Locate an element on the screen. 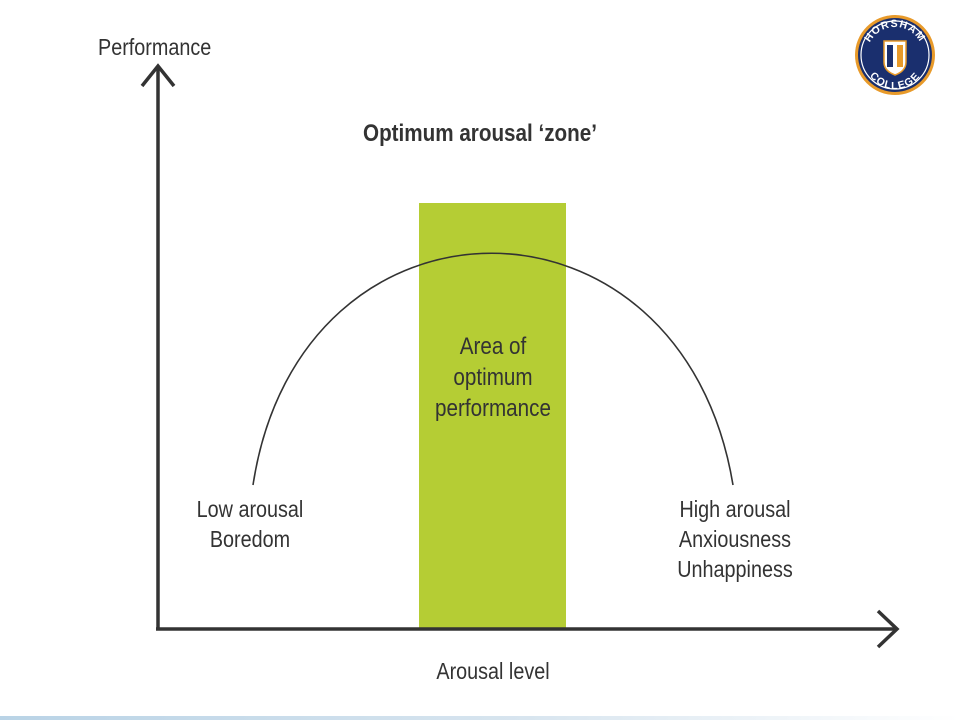 The image size is (960, 720). zone-label-line: Area of is located at coordinates (493, 346).